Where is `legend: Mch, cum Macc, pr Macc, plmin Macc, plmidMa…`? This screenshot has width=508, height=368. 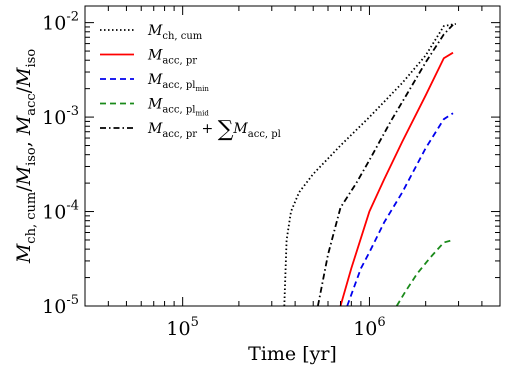
legend: Mch, cum Macc, pr Macc, plmin Macc, plmidMa… is located at coordinates (190, 82).